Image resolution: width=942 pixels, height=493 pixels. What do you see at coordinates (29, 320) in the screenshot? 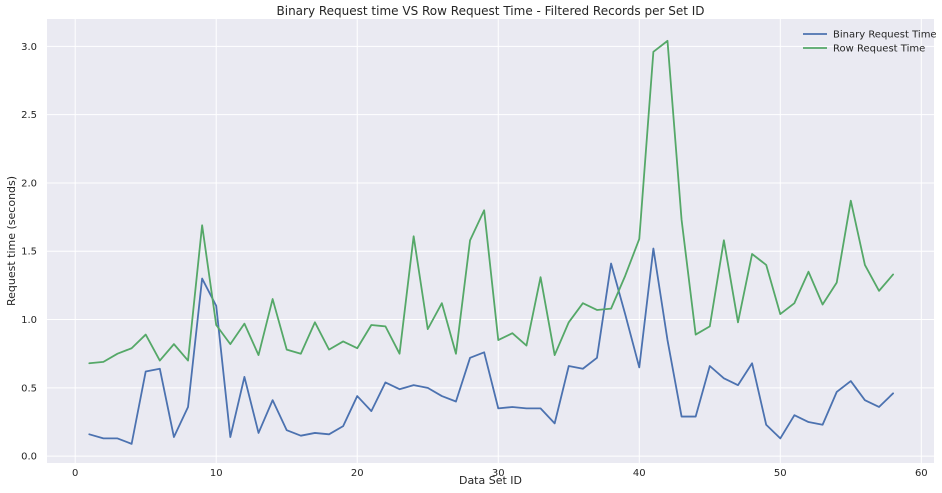
I see `y-tick-label: 1.0` at bounding box center [29, 320].